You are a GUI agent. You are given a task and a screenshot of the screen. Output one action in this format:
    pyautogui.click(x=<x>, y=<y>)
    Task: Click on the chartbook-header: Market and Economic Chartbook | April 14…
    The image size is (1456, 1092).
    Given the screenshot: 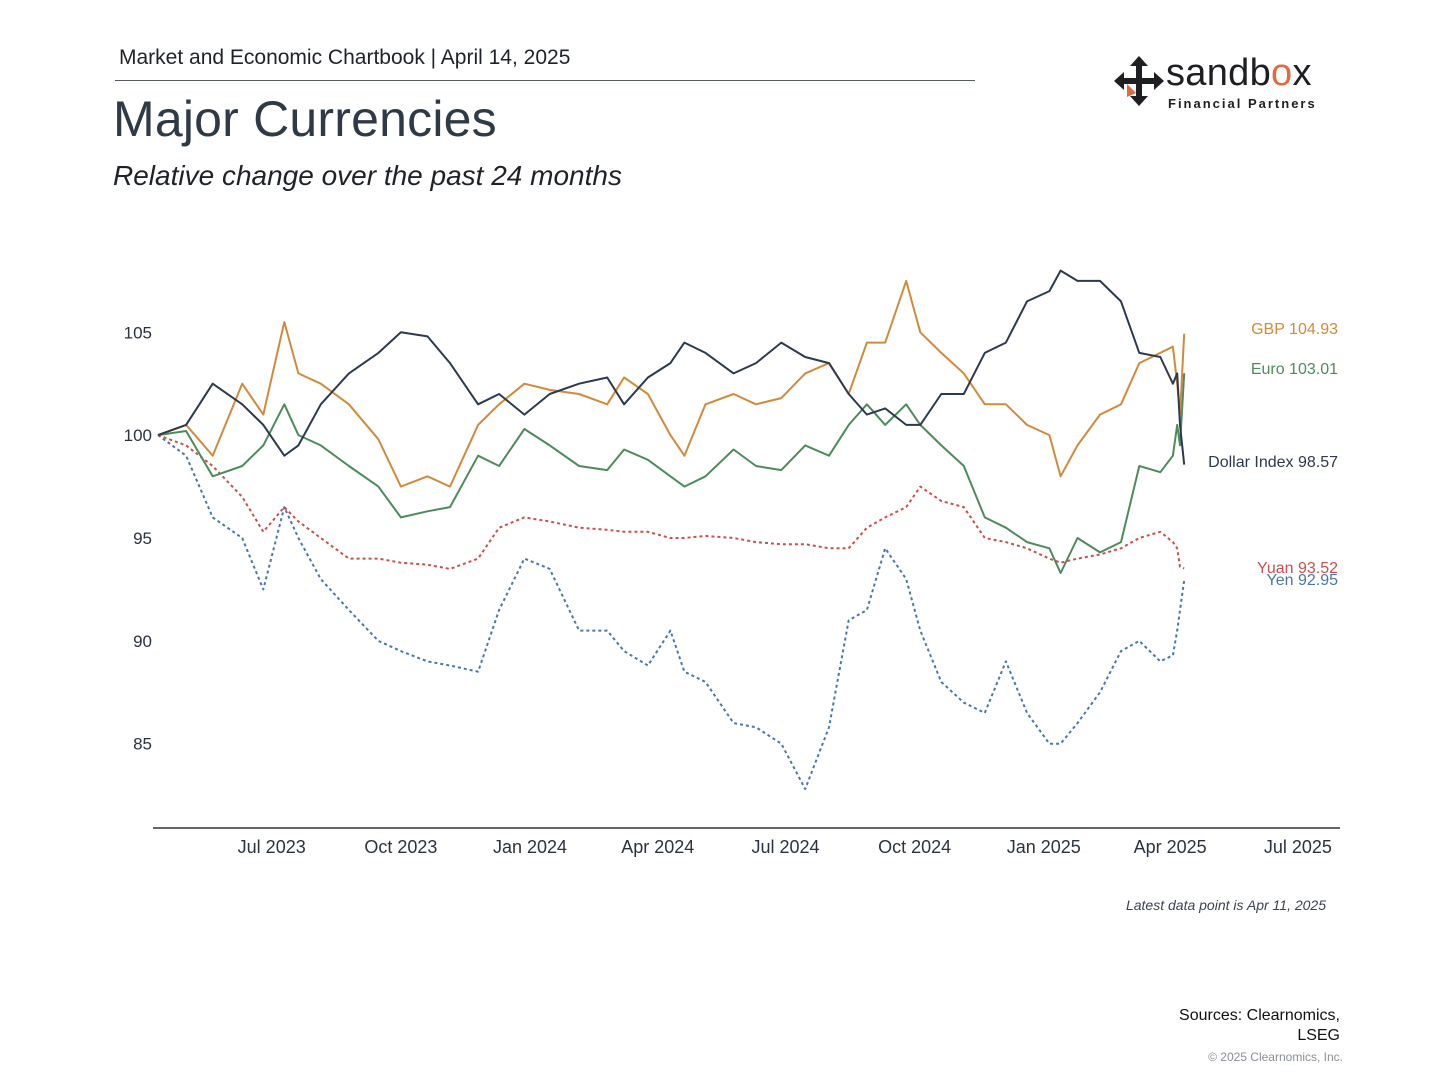 What is the action you would take?
    pyautogui.click(x=345, y=57)
    